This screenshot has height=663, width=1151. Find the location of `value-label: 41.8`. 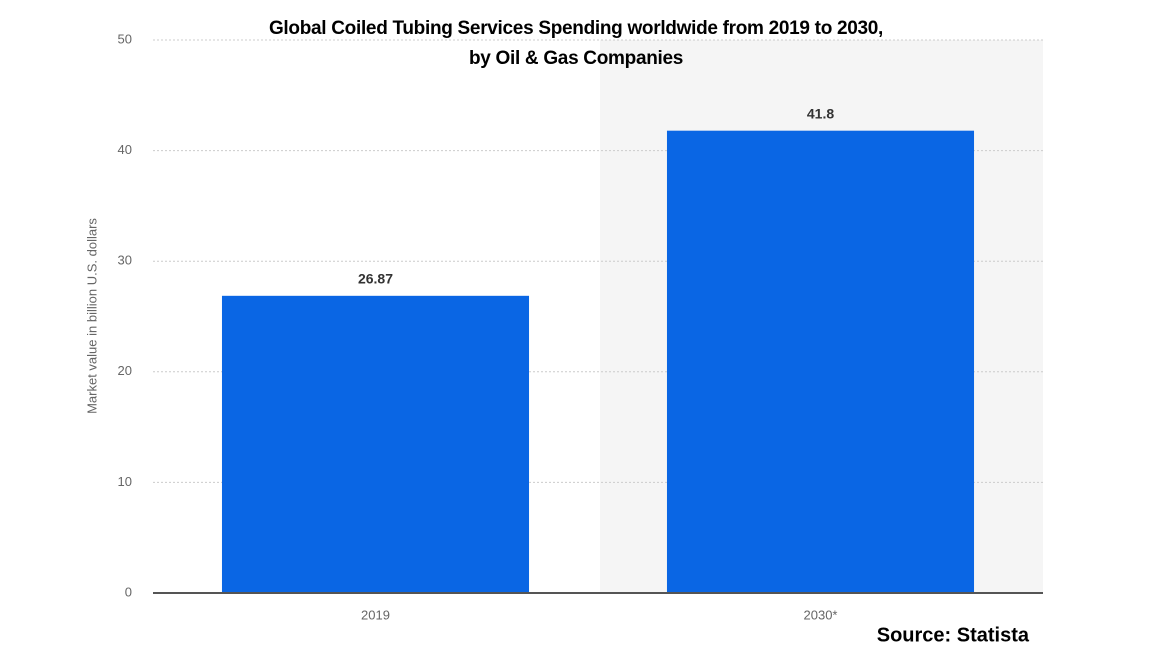

value-label: 41.8 is located at coordinates (820, 113).